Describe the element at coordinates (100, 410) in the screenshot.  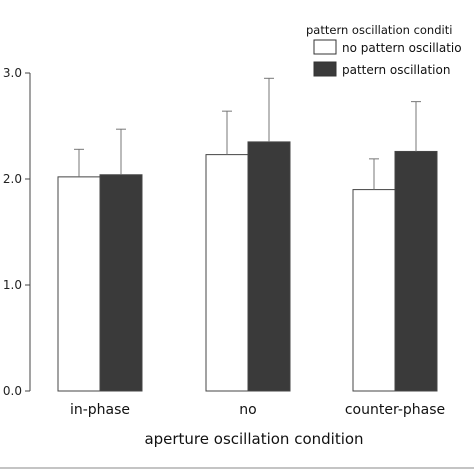
I see `x-category-label: in-phase` at that location.